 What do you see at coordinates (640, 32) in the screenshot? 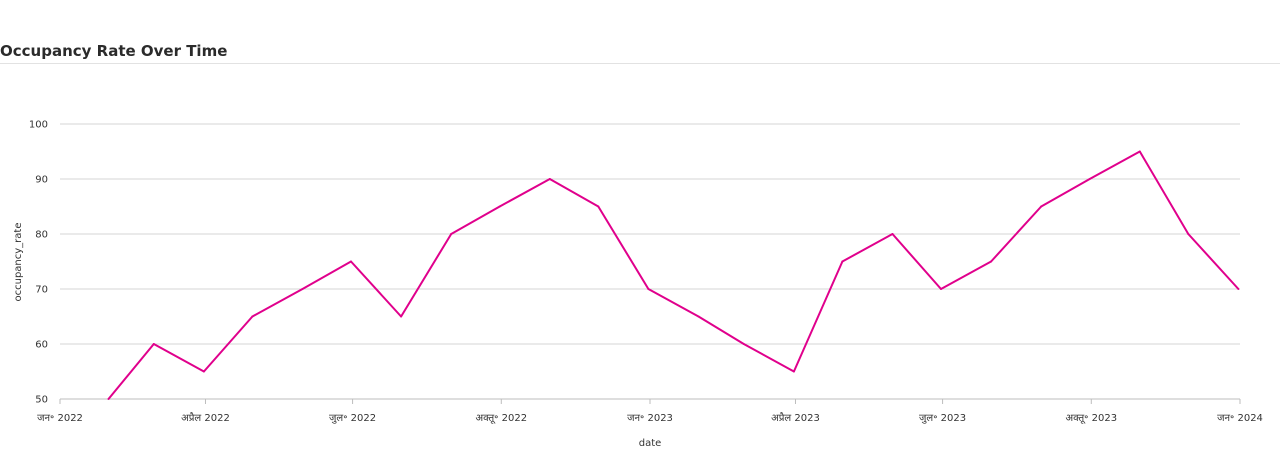
I see `chart-header: Occupancy Rate Over Time` at bounding box center [640, 32].